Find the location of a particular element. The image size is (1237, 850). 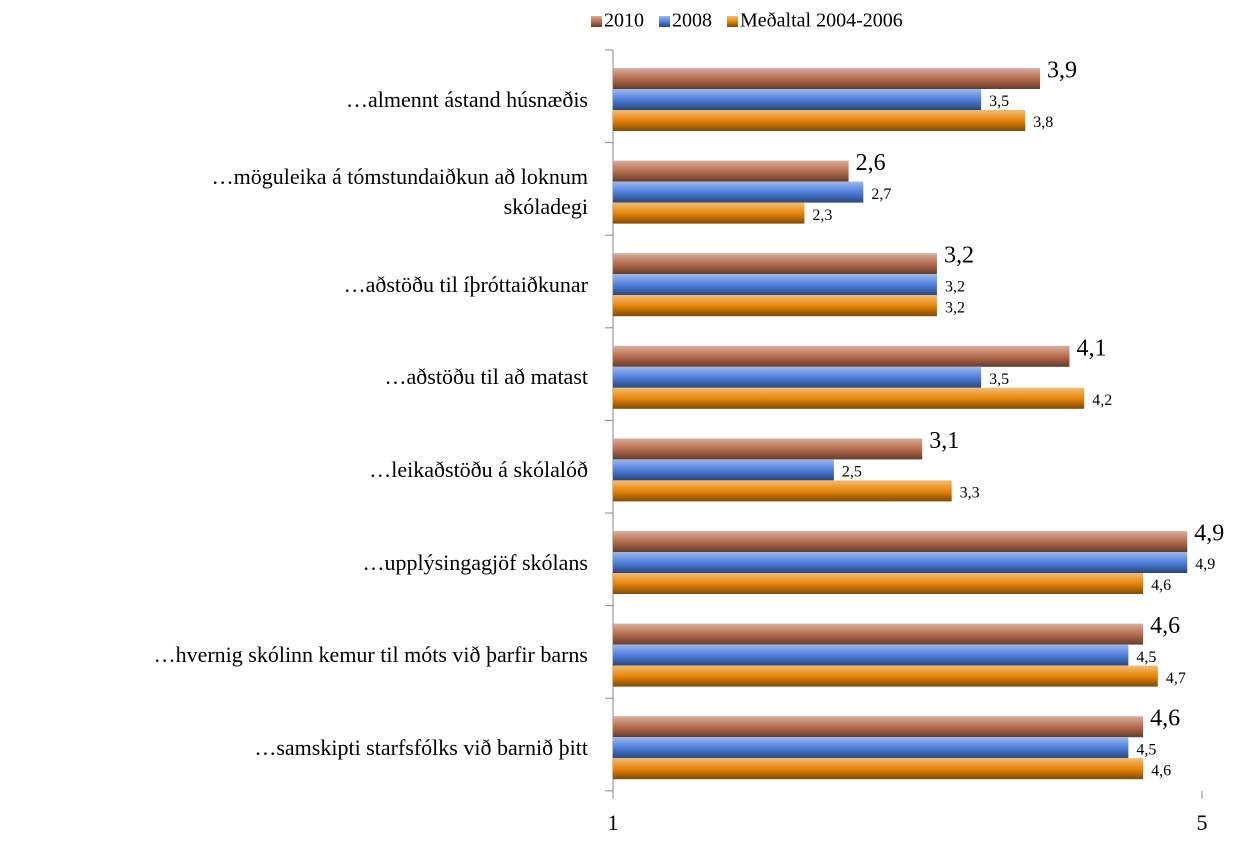

legend-label: 2008 is located at coordinates (692, 21).